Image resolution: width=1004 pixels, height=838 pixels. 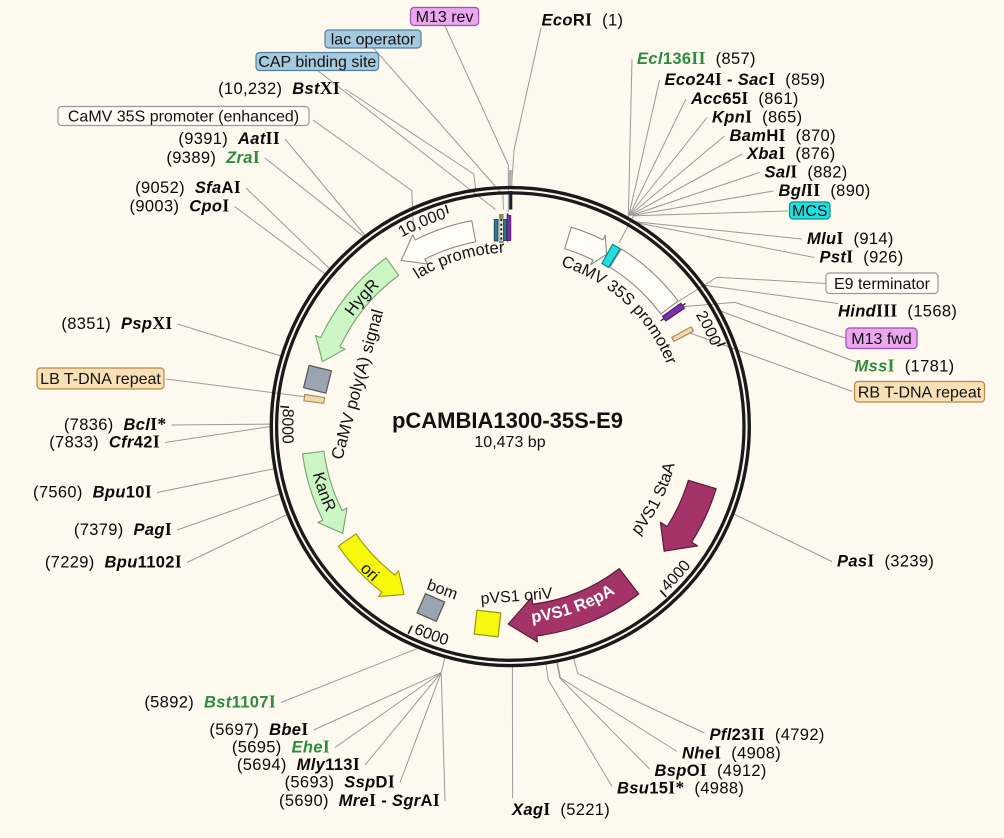 What do you see at coordinates (920, 392) in the screenshot?
I see `svg-text: RB T-DNA repeat` at bounding box center [920, 392].